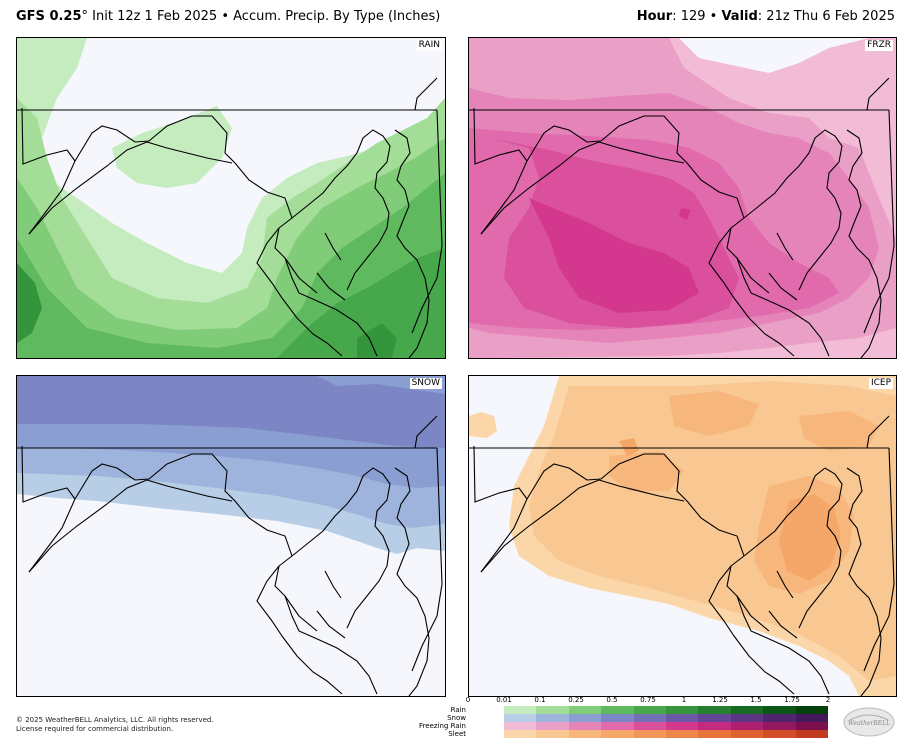 This screenshot has height=750, width=913. I want to click on legend-strip-rain, so click(666, 710).